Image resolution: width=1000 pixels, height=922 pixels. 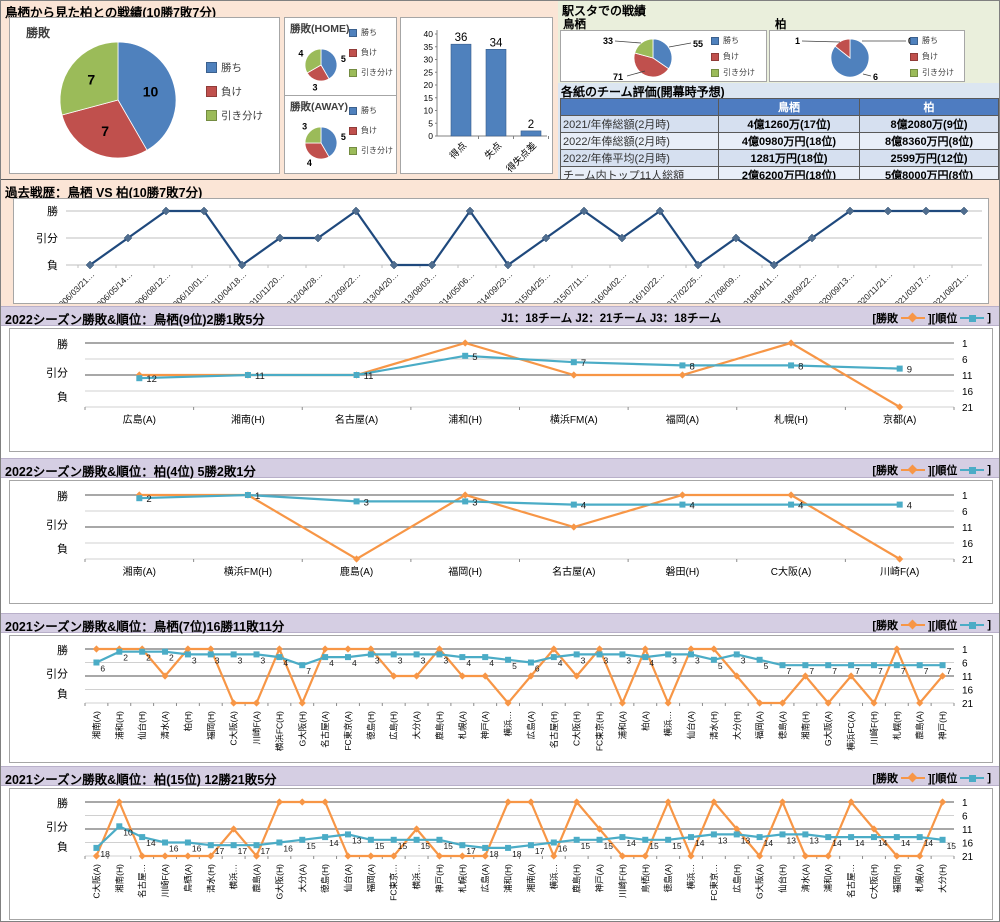 I want to click on legend-label: 勝ち, so click(x=231, y=68).